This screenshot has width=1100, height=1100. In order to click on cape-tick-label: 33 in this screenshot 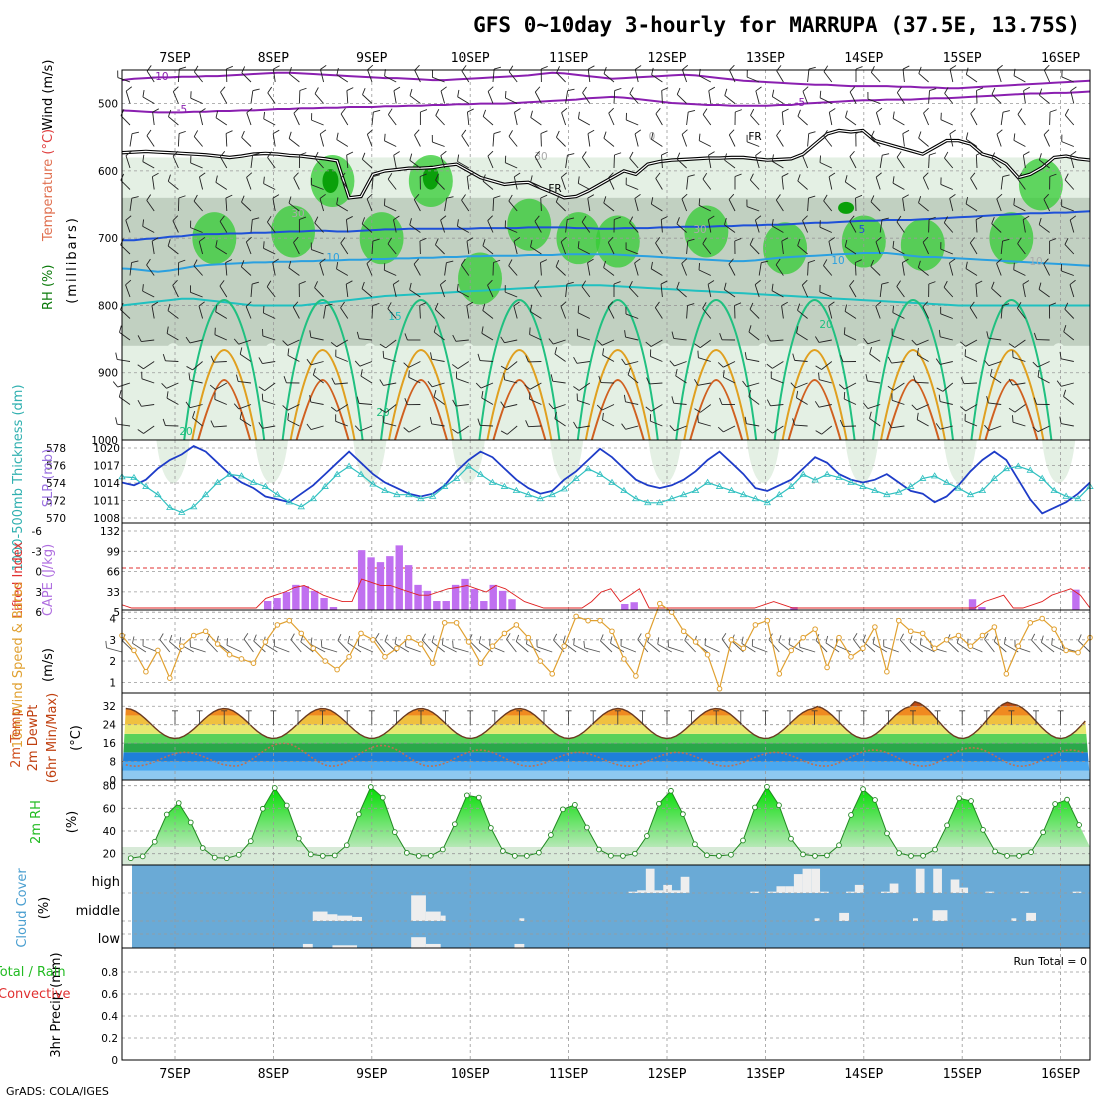, I will do `click(113, 593)`.